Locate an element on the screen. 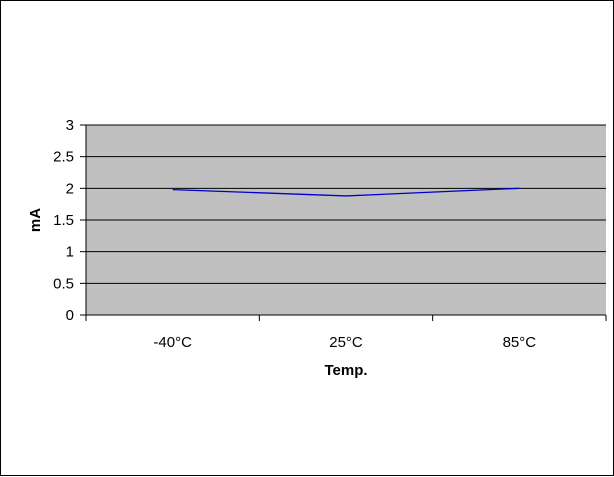 The image size is (614, 477). series-lines is located at coordinates (346, 192).